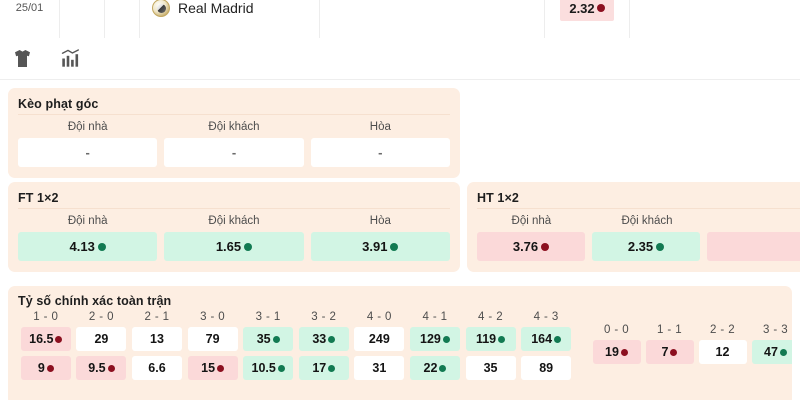 This screenshot has height=400, width=800. I want to click on ht-market-panel: HT 1×2 Đội nhà Đội khách 3.76 2.35, so click(633, 227).